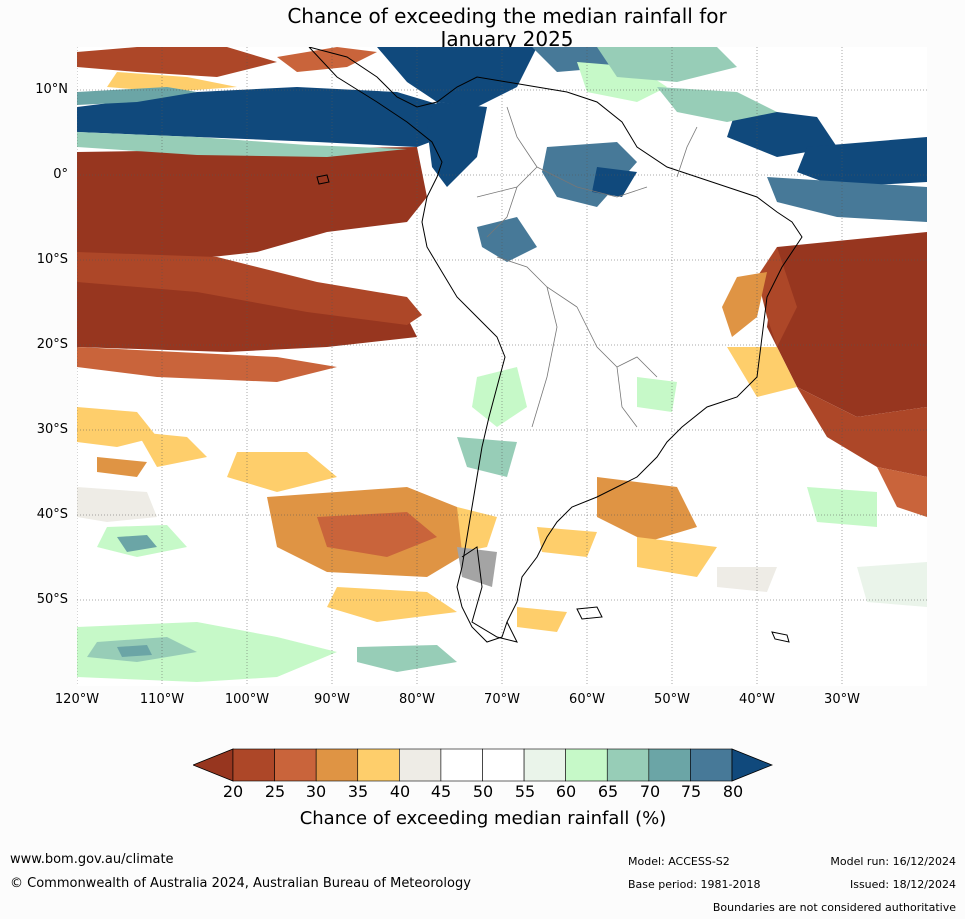  What do you see at coordinates (52, 344) in the screenshot?
I see `lat-label-20s: 20°S` at bounding box center [52, 344].